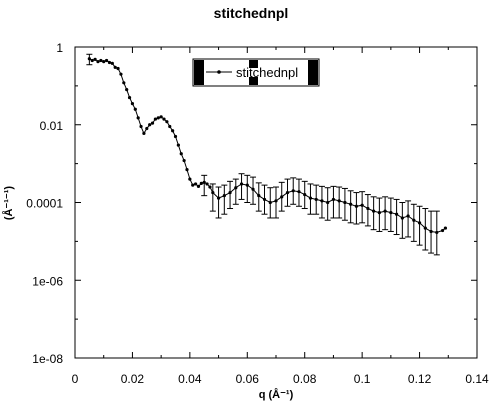 This screenshot has height=409, width=502. I want to click on x-tick-label: 0.08, so click(305, 379).